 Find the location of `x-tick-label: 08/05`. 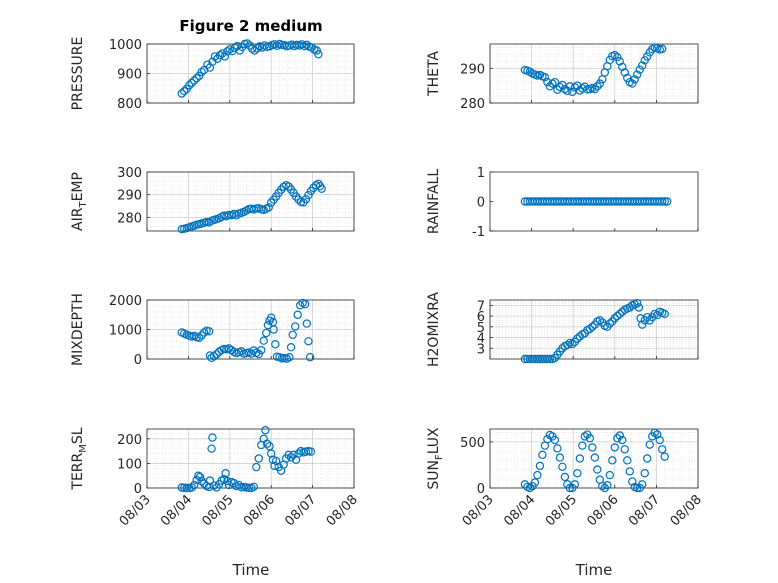

x-tick-label: 08/05 is located at coordinates (561, 510).